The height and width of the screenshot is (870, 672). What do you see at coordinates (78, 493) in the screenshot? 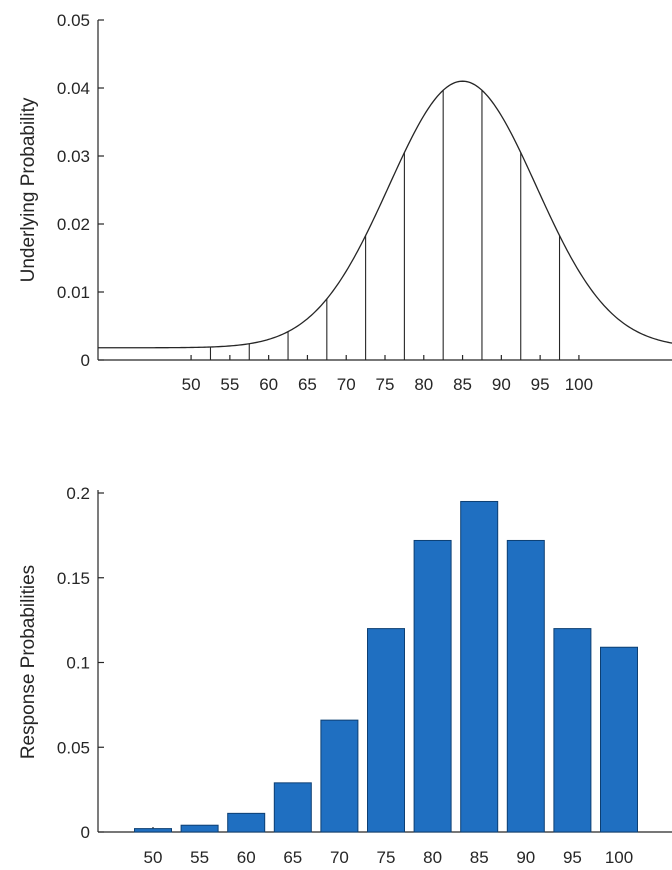
I see `bottom-y-tick-label: 0.2` at bounding box center [78, 493].